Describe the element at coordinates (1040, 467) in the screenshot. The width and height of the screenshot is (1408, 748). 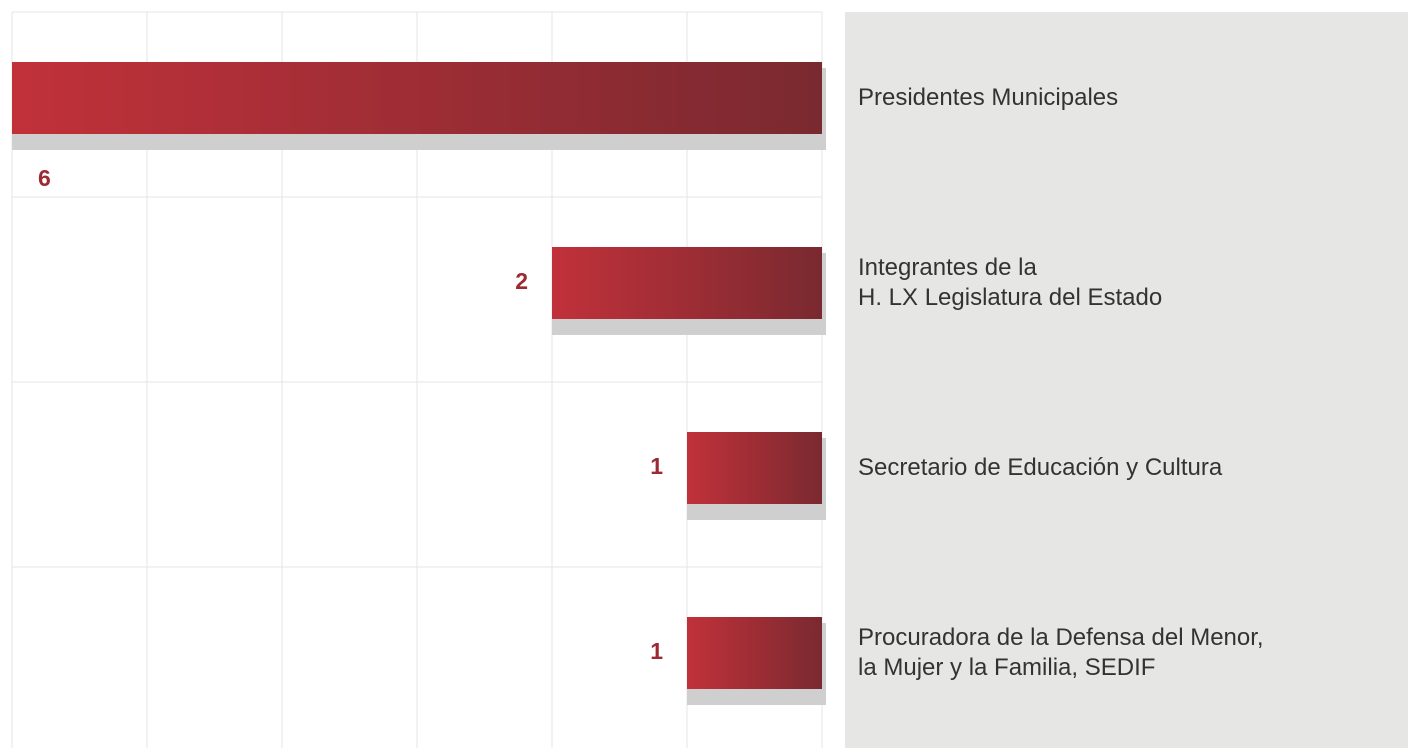
I see `category-label: Secretario de Educación y Cultura` at that location.